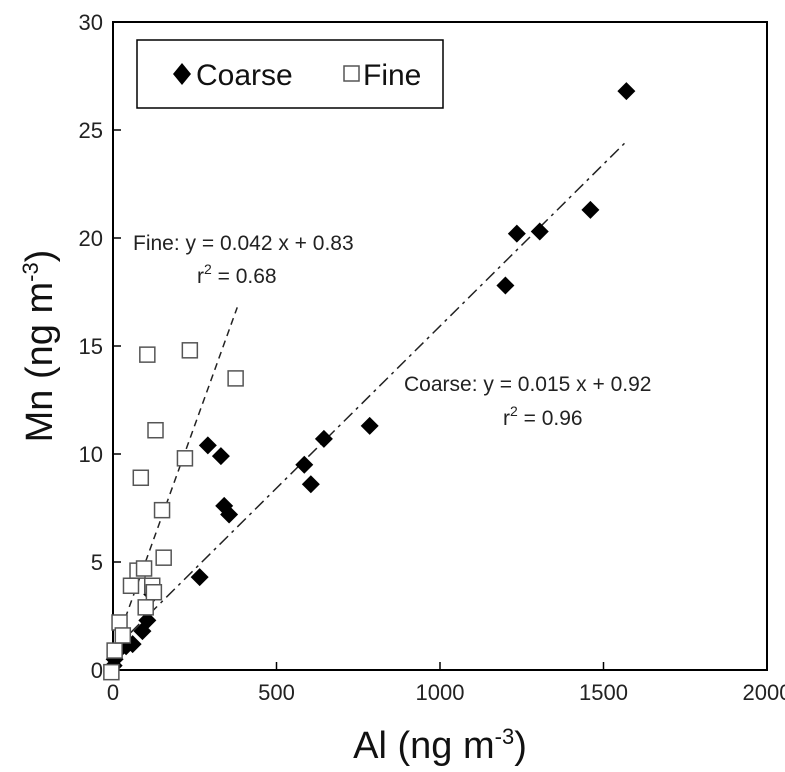 This screenshot has width=785, height=772. Describe the element at coordinates (528, 384) in the screenshot. I see `coarse-equation-label: Coarse: y = 0.015 x + 0.92` at that location.